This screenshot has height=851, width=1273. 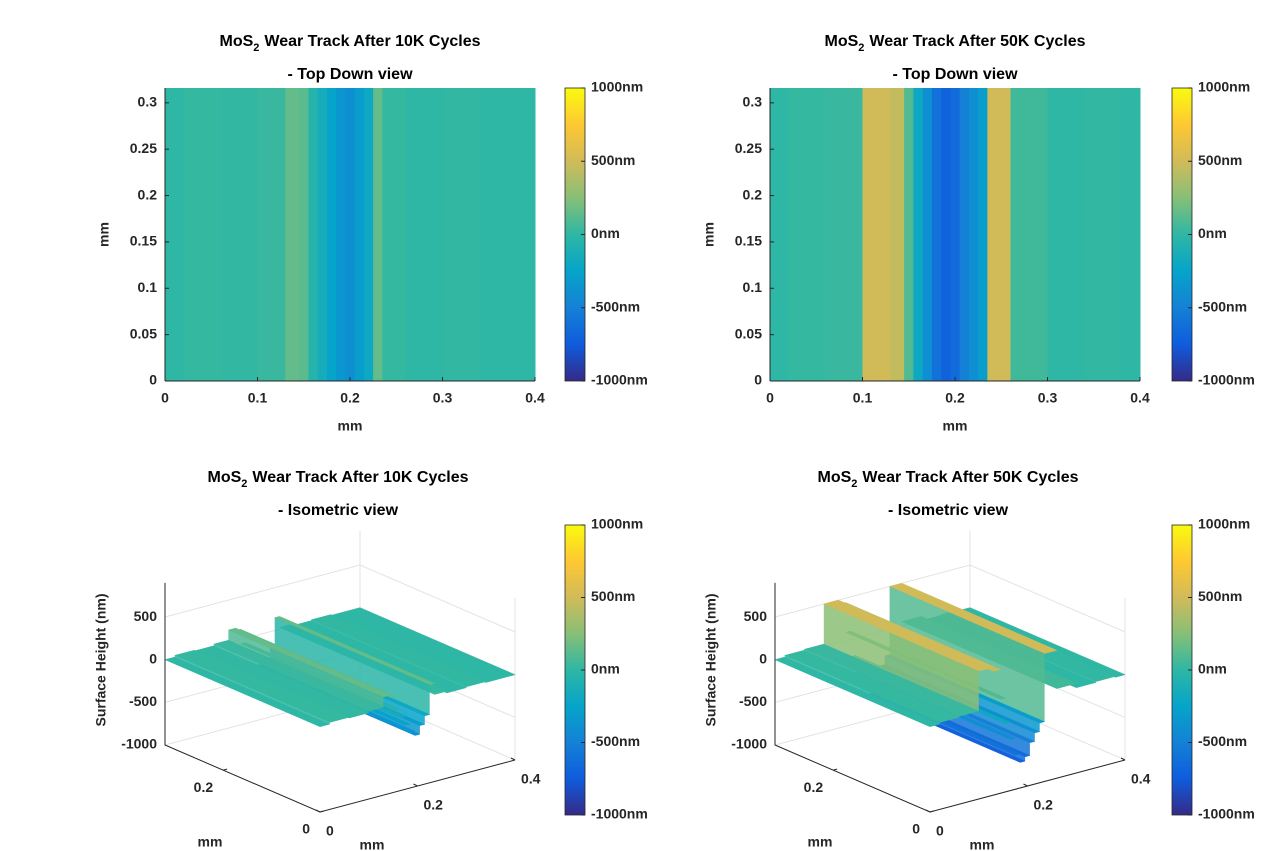 I want to click on x-tick-label: 0.3, so click(x=443, y=398).